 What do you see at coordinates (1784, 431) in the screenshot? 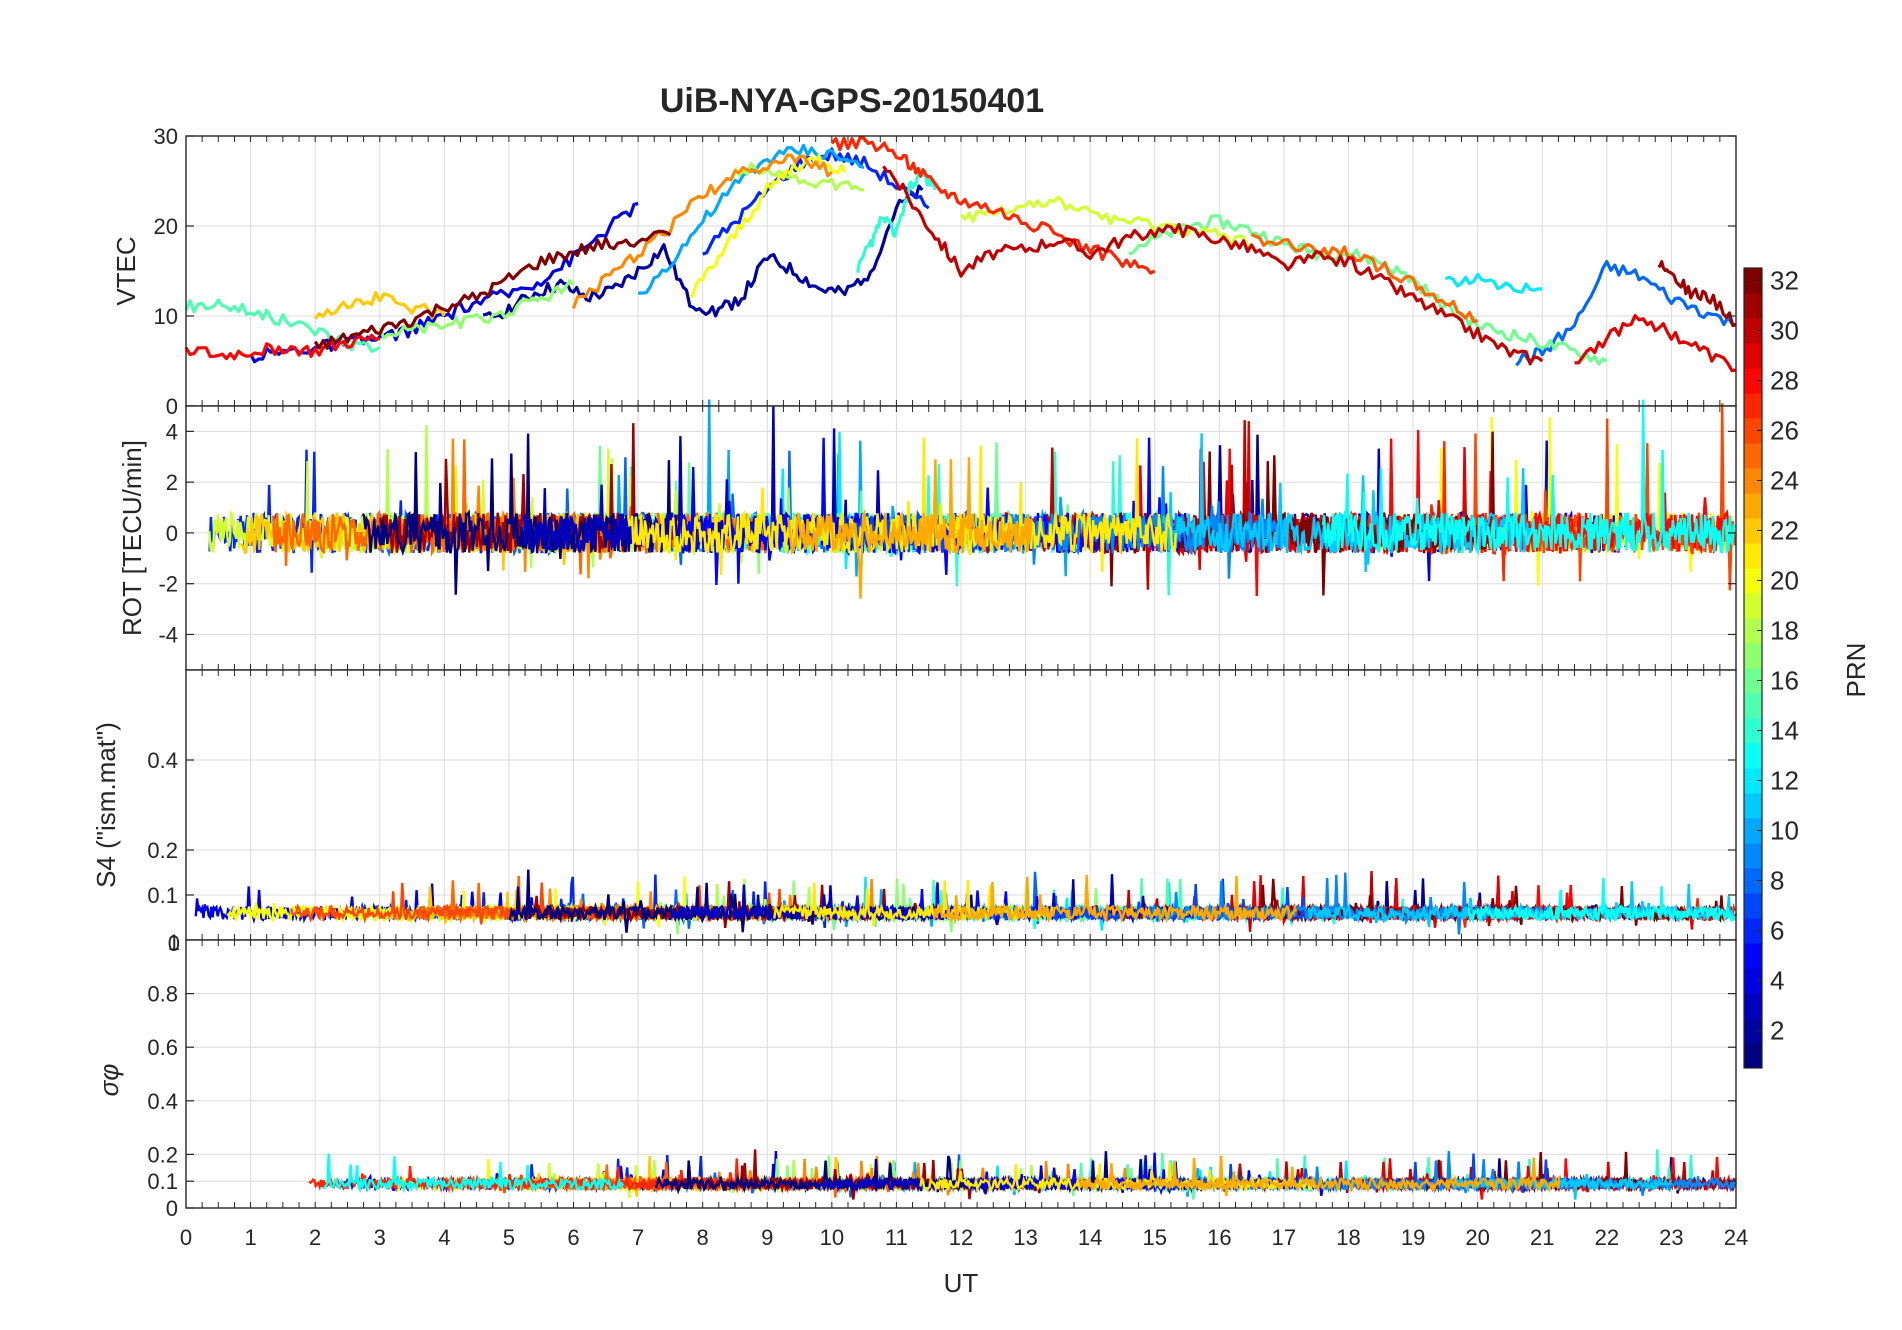
I see `colorbar-tick-label: 26` at bounding box center [1784, 431].